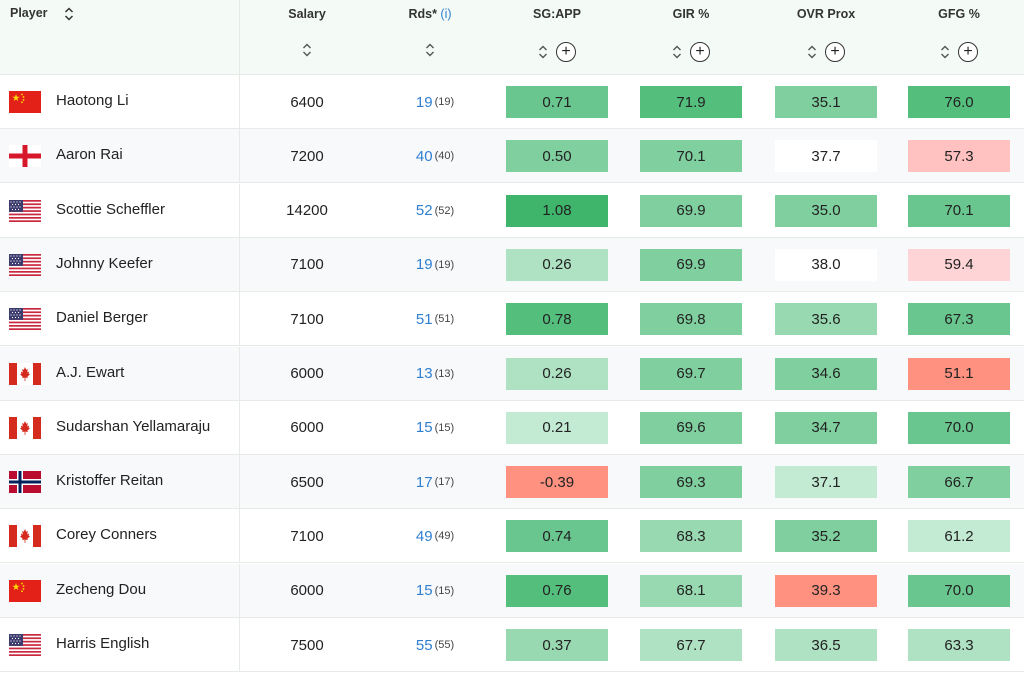 Image resolution: width=1024 pixels, height=678 pixels. What do you see at coordinates (691, 37) in the screenshot?
I see `column-header-gir: GIR % +` at bounding box center [691, 37].